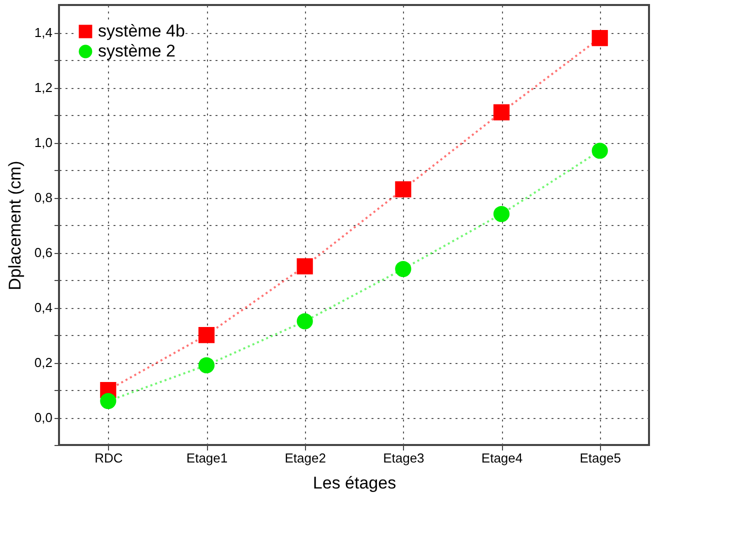  What do you see at coordinates (600, 458) in the screenshot?
I see `x-tick-label: Etage5` at bounding box center [600, 458].